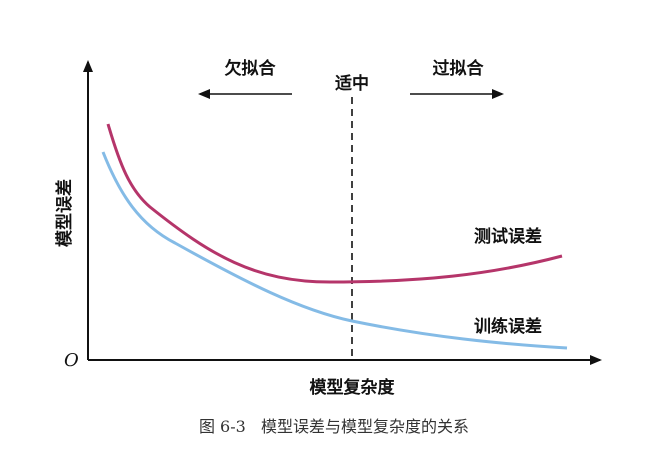 The width and height of the screenshot is (669, 467). What do you see at coordinates (251, 68) in the screenshot?
I see `underfit-label: 欠拟合` at bounding box center [251, 68].